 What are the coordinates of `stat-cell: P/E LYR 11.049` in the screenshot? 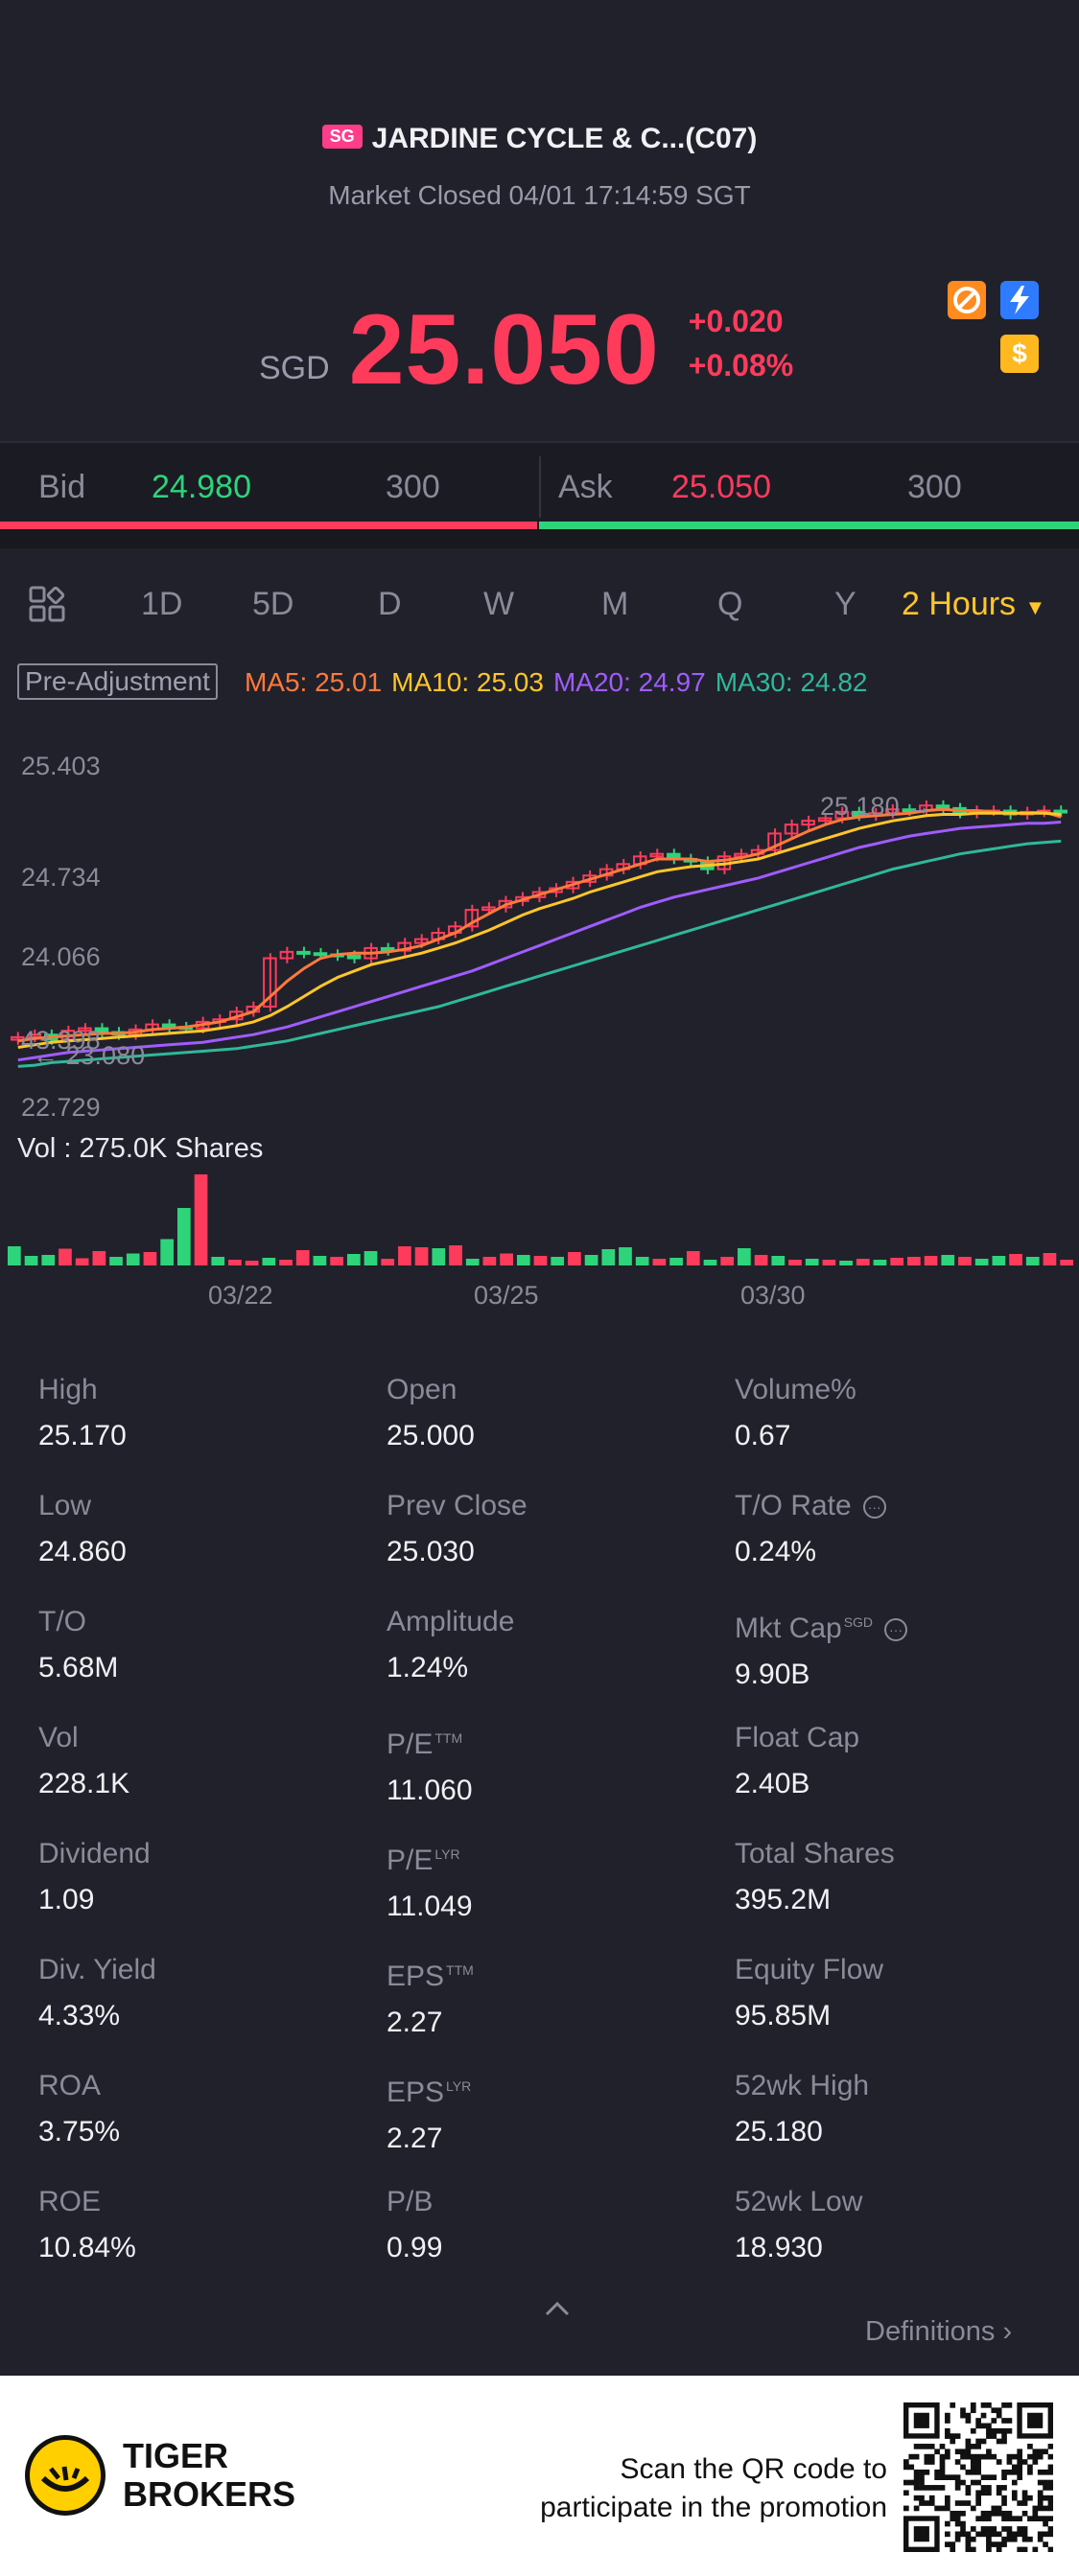 It's located at (550, 1881).